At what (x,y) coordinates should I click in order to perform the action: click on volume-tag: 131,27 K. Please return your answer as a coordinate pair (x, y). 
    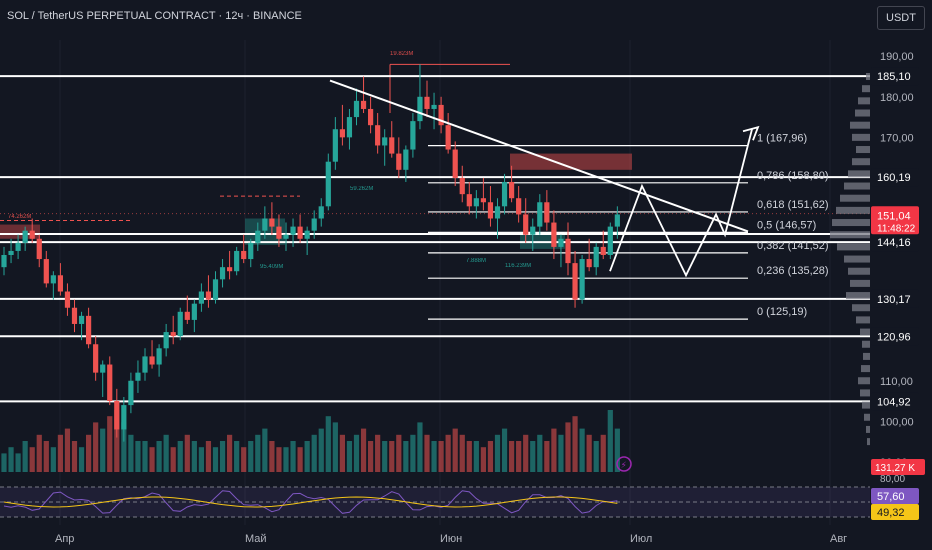
    Looking at the image, I should click on (895, 468).